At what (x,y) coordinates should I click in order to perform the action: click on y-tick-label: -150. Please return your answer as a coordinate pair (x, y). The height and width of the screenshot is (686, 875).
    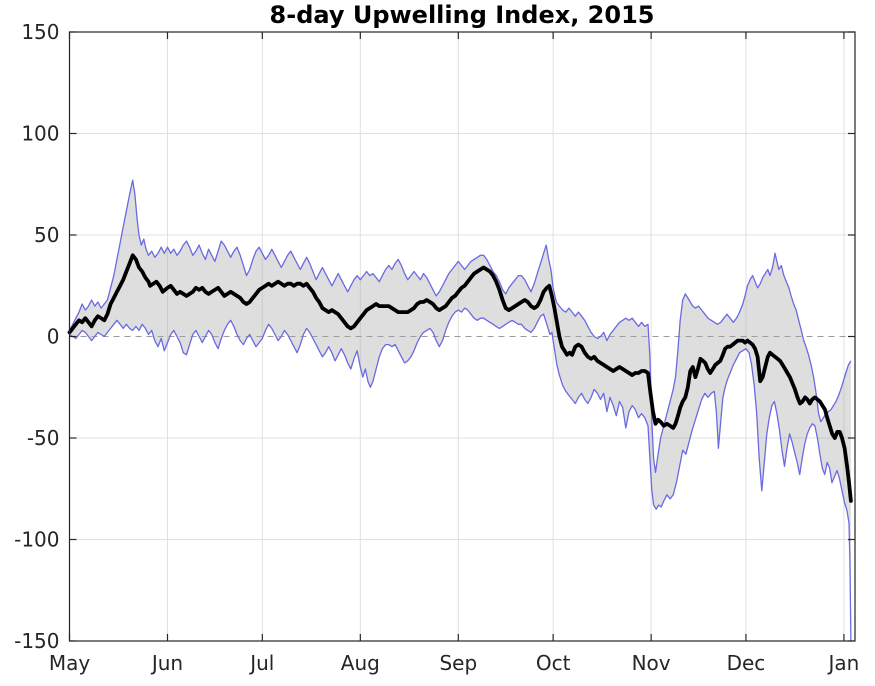
    Looking at the image, I should click on (36, 641).